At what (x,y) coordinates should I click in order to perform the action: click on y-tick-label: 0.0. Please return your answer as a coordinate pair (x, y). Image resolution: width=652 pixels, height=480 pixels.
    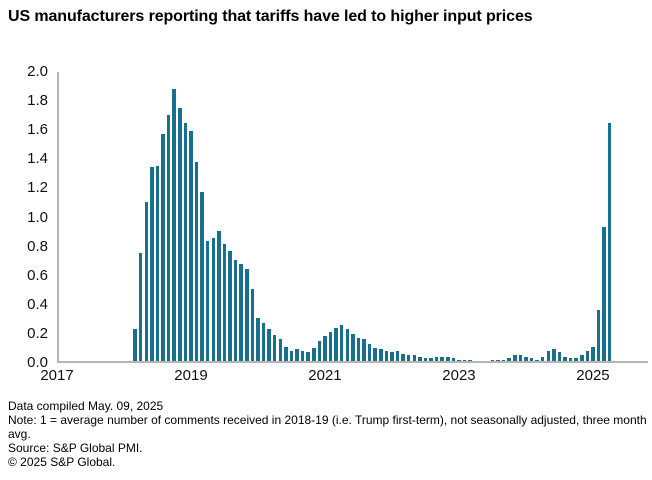
    Looking at the image, I should click on (37, 362).